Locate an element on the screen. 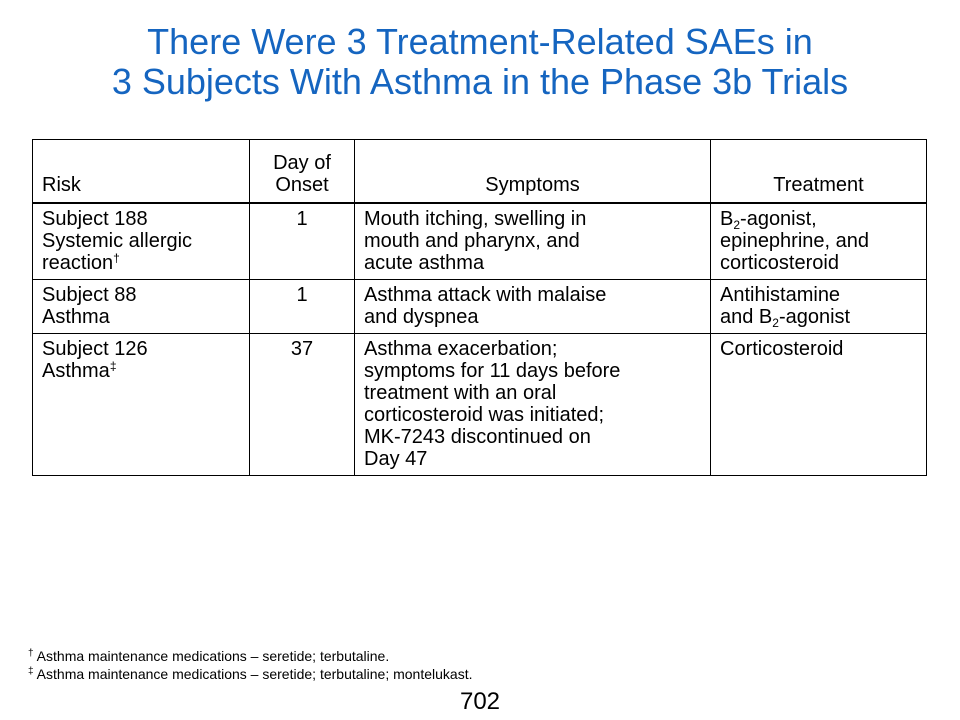 Image resolution: width=960 pixels, height=720 pixels. day-of-onset-cell: 37 is located at coordinates (302, 404).